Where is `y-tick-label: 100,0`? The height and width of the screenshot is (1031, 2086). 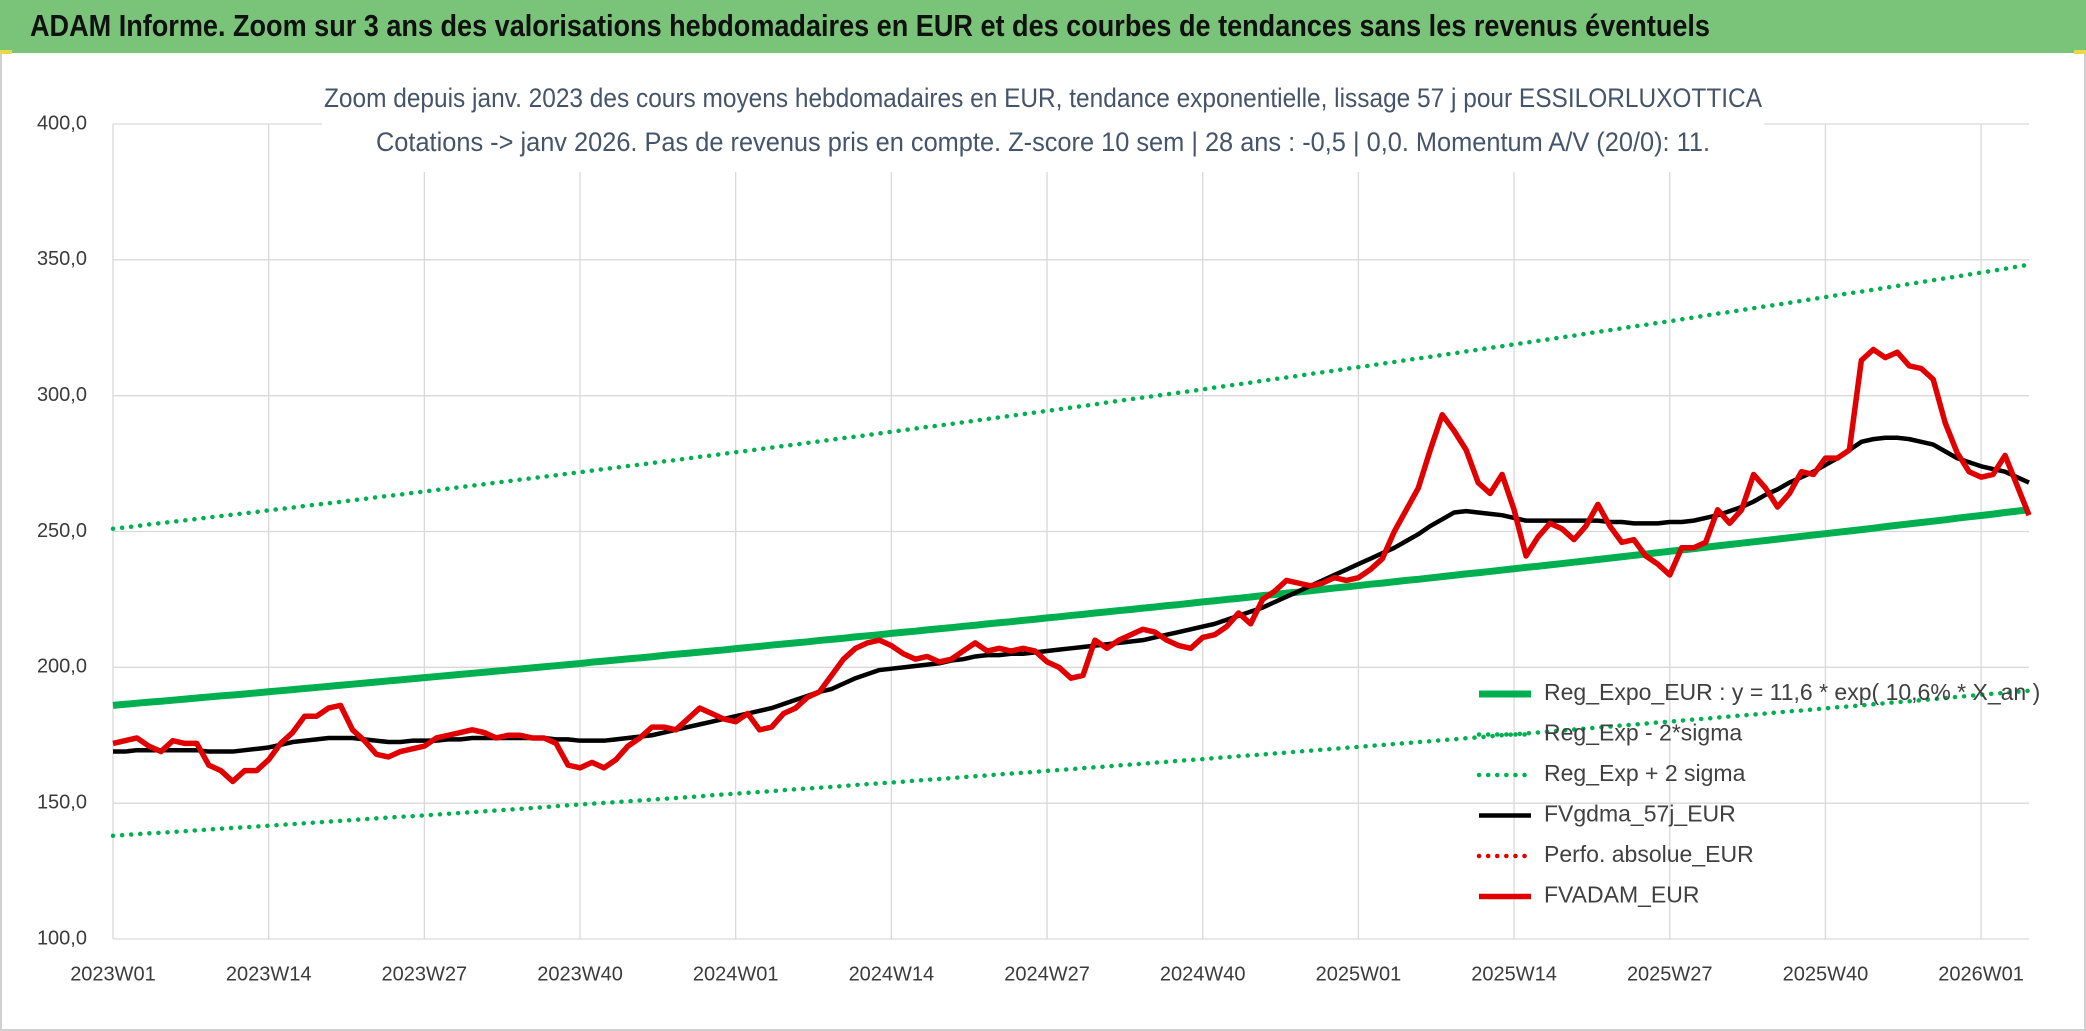
y-tick-label: 100,0 is located at coordinates (62, 938).